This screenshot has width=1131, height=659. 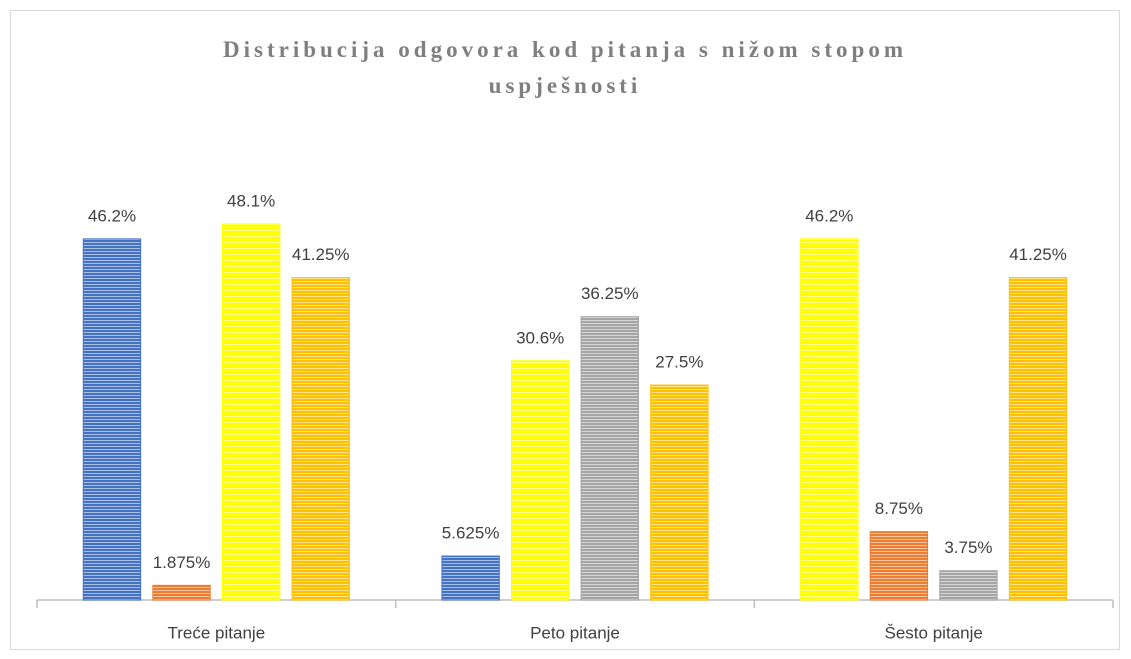 What do you see at coordinates (182, 562) in the screenshot?
I see `data-label: 1.875%` at bounding box center [182, 562].